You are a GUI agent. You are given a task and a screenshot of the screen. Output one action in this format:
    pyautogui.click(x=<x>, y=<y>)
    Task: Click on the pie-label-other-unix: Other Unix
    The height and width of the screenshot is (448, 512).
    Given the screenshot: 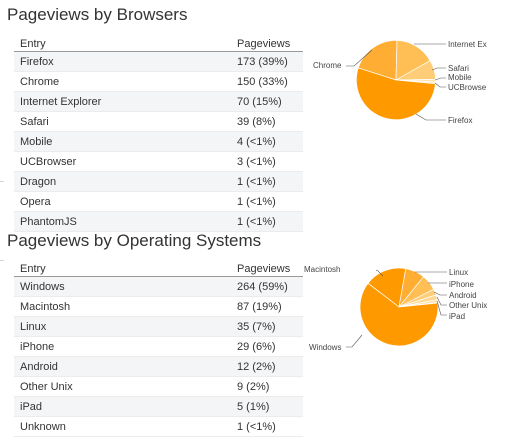 What is the action you would take?
    pyautogui.click(x=468, y=305)
    